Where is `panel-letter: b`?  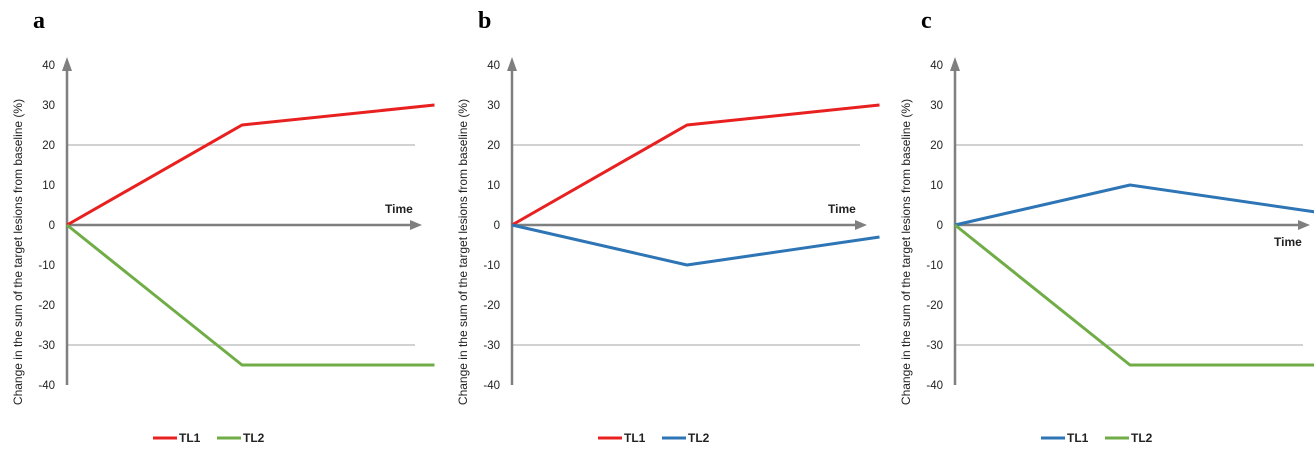 panel-letter: b is located at coordinates (485, 21).